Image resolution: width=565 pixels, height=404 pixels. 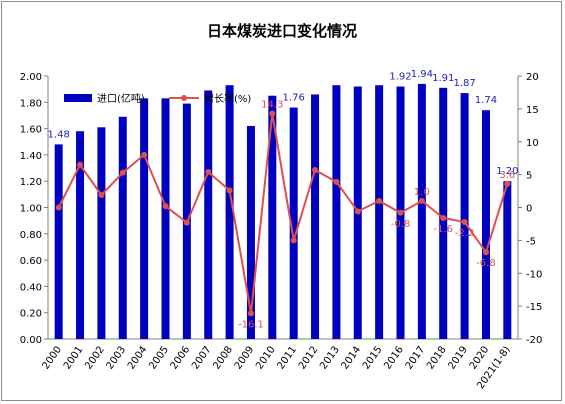 I want to click on x-tick-label: 2015, so click(x=373, y=357).